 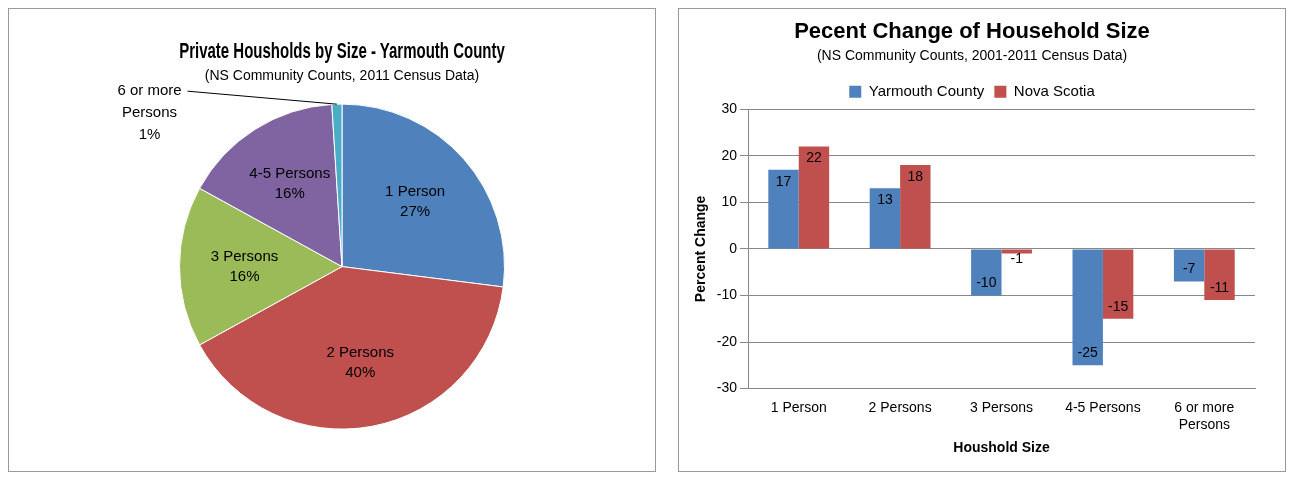 I want to click on y-tick-label: 30, so click(x=729, y=108).